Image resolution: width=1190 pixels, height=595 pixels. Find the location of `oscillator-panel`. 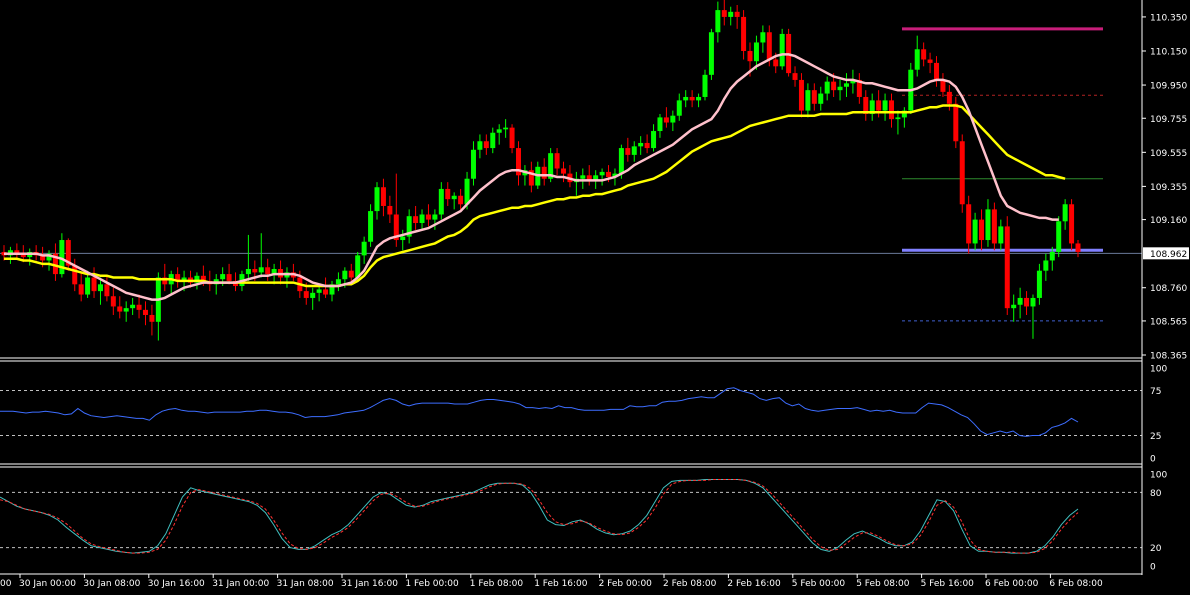

oscillator-panel is located at coordinates (571, 412).